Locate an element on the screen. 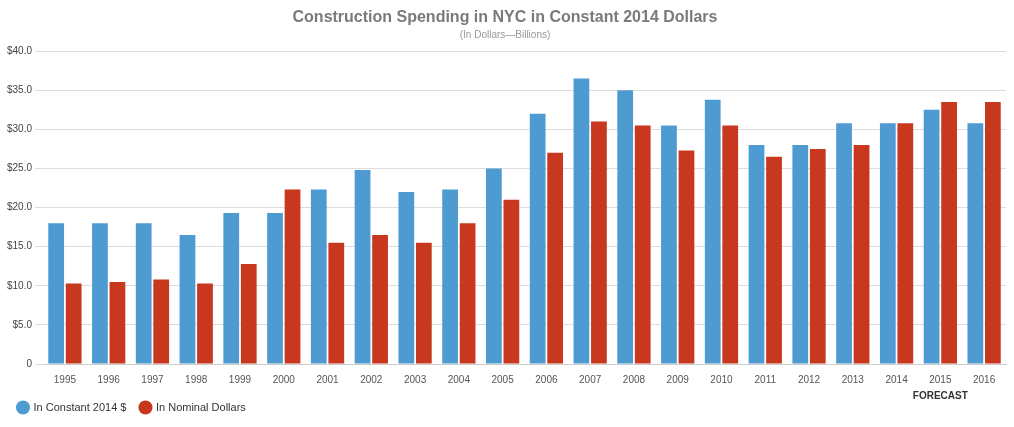  x-tick-label: 2003 is located at coordinates (415, 379).